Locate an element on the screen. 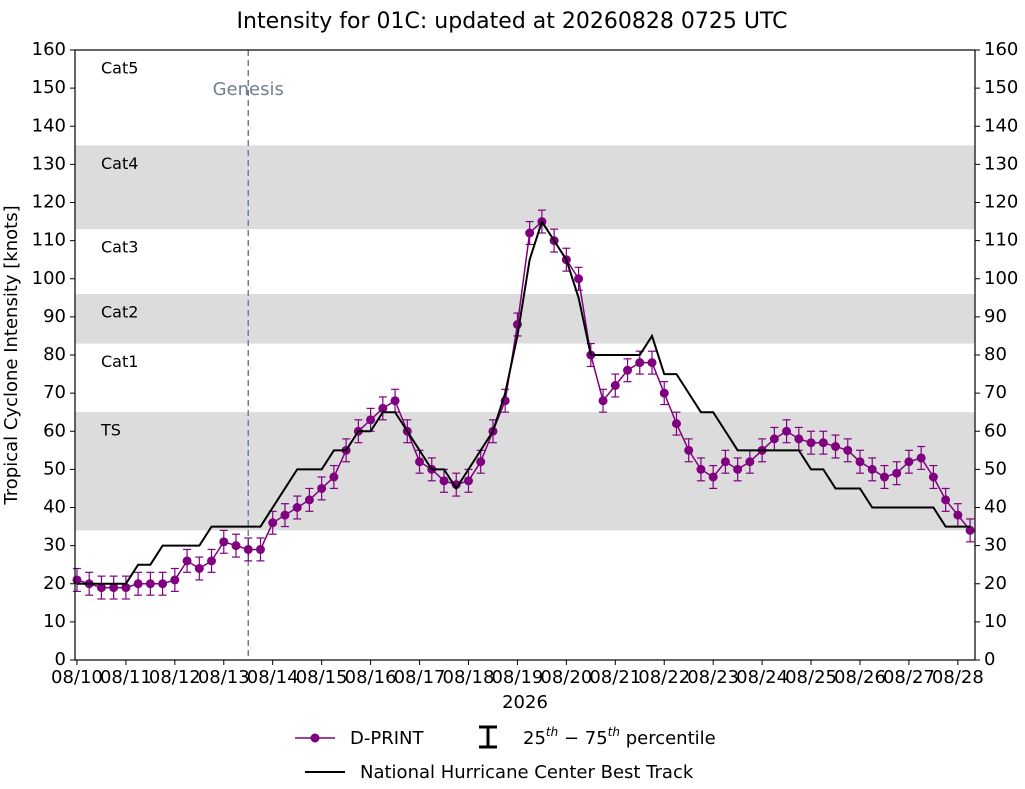 This screenshot has width=1025, height=789. y2-tick-label: 100 is located at coordinates (1001, 278).